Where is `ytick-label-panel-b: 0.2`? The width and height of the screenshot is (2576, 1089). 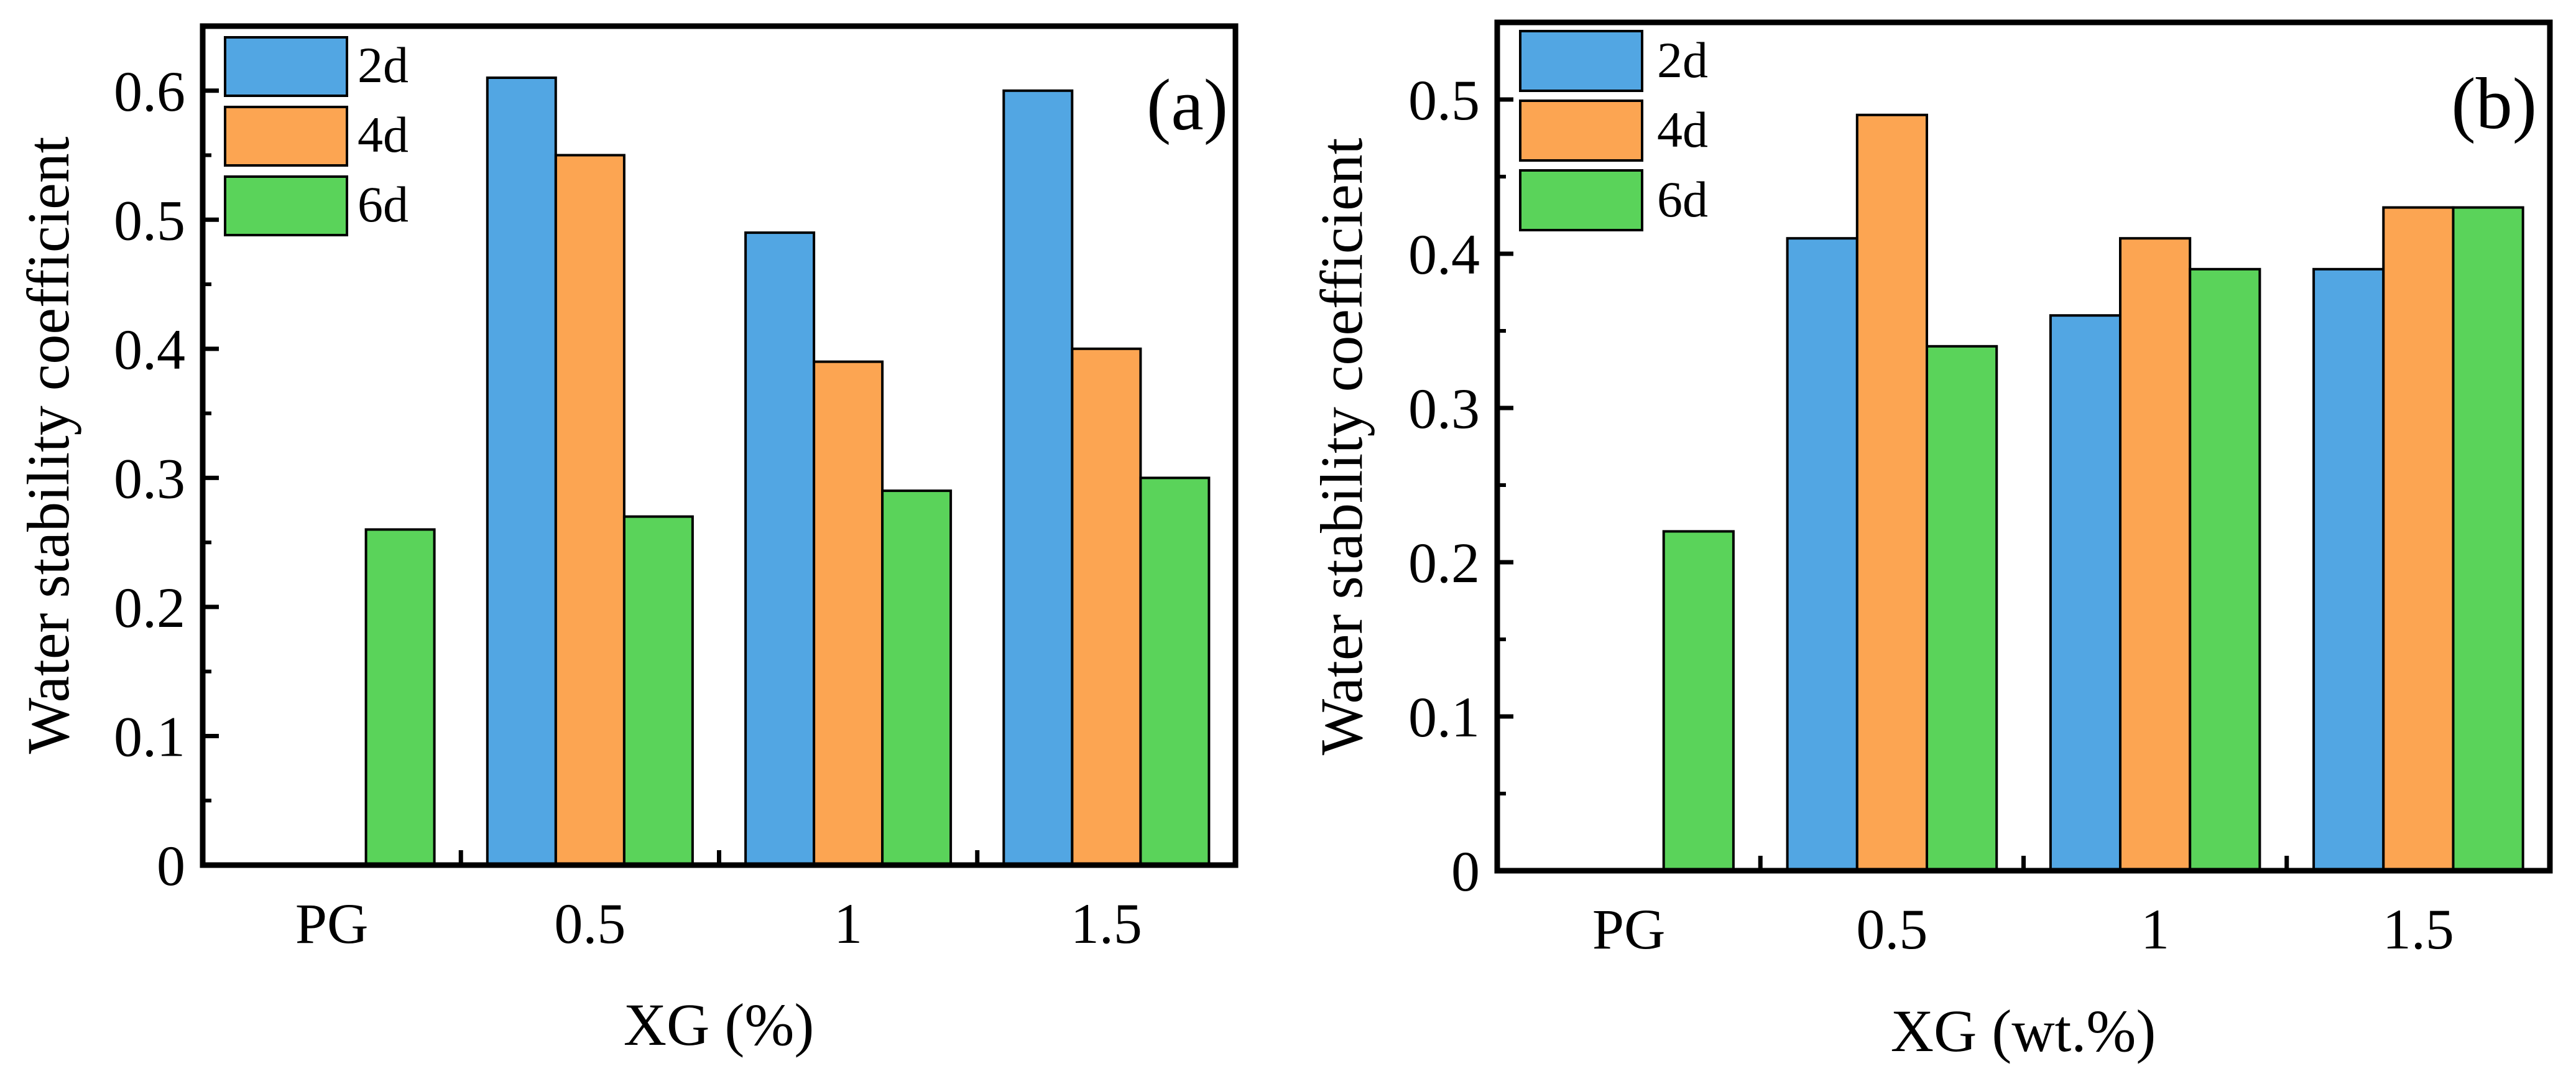
ytick-label-panel-b: 0.2 is located at coordinates (1444, 563).